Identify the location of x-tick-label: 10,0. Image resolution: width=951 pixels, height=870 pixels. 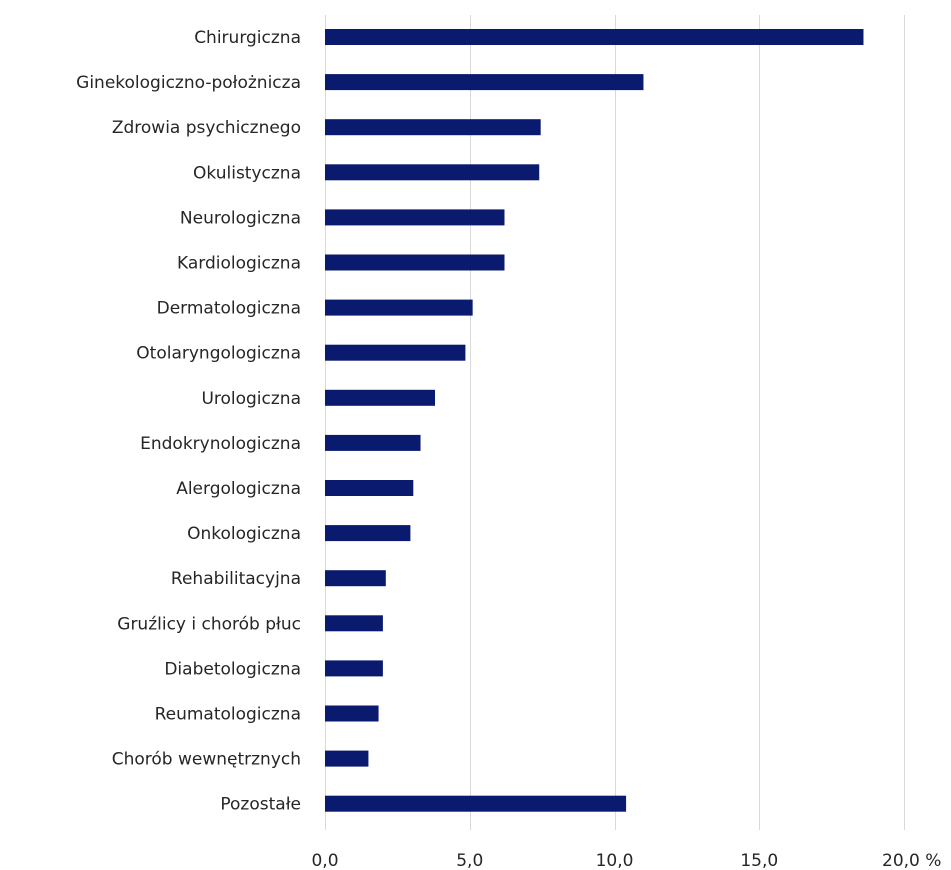
(615, 860).